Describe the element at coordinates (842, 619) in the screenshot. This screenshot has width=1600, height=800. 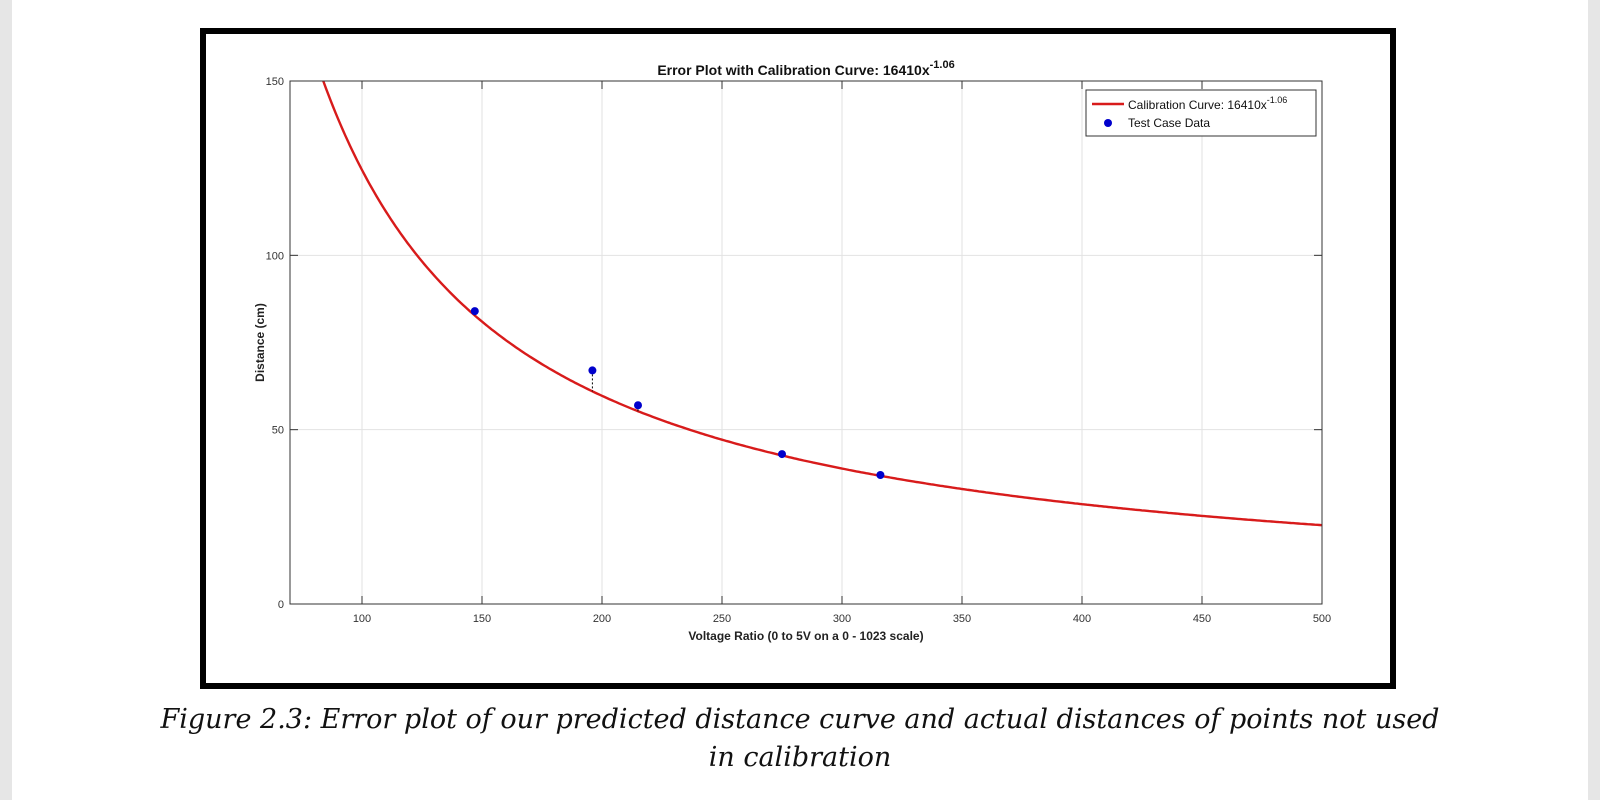
I see `x-tick-label: 300` at that location.